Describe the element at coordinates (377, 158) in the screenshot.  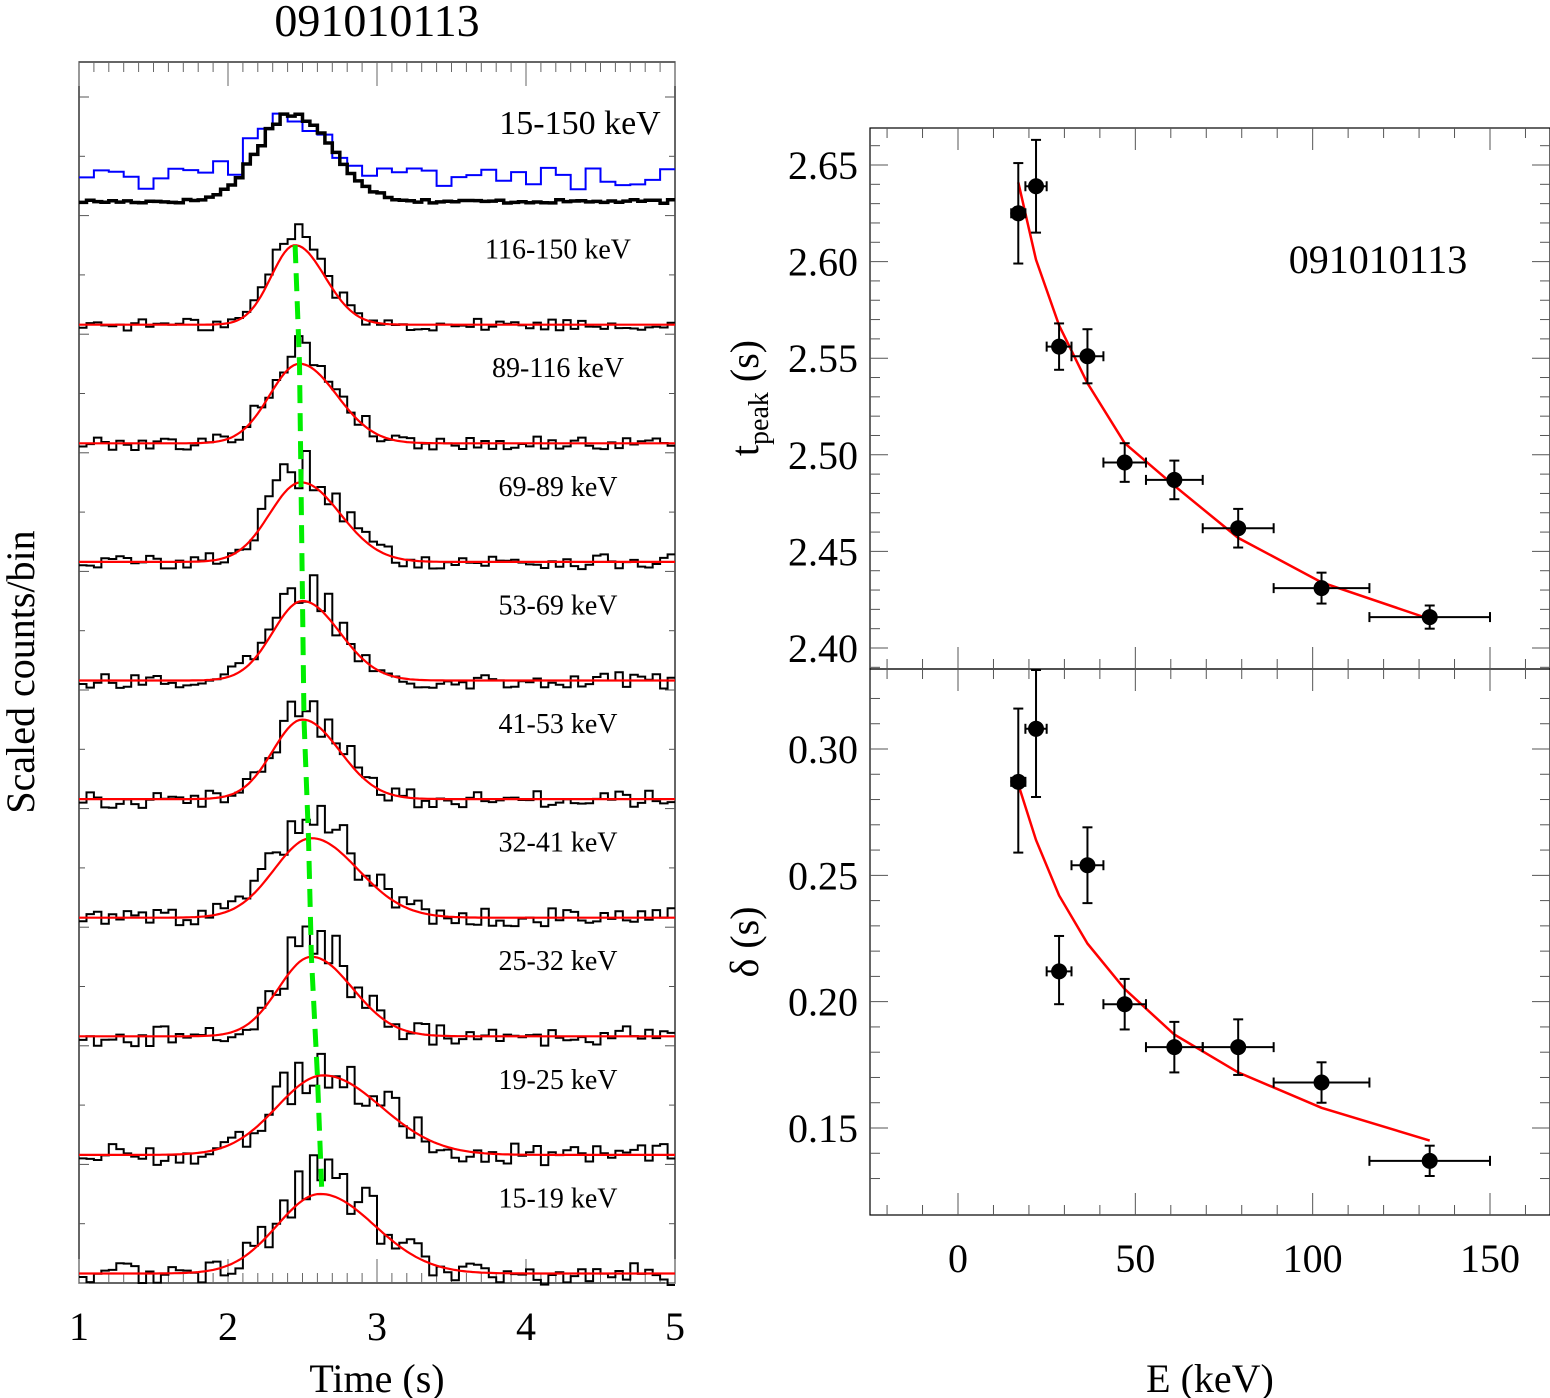
I see `summed-light-curve` at that location.